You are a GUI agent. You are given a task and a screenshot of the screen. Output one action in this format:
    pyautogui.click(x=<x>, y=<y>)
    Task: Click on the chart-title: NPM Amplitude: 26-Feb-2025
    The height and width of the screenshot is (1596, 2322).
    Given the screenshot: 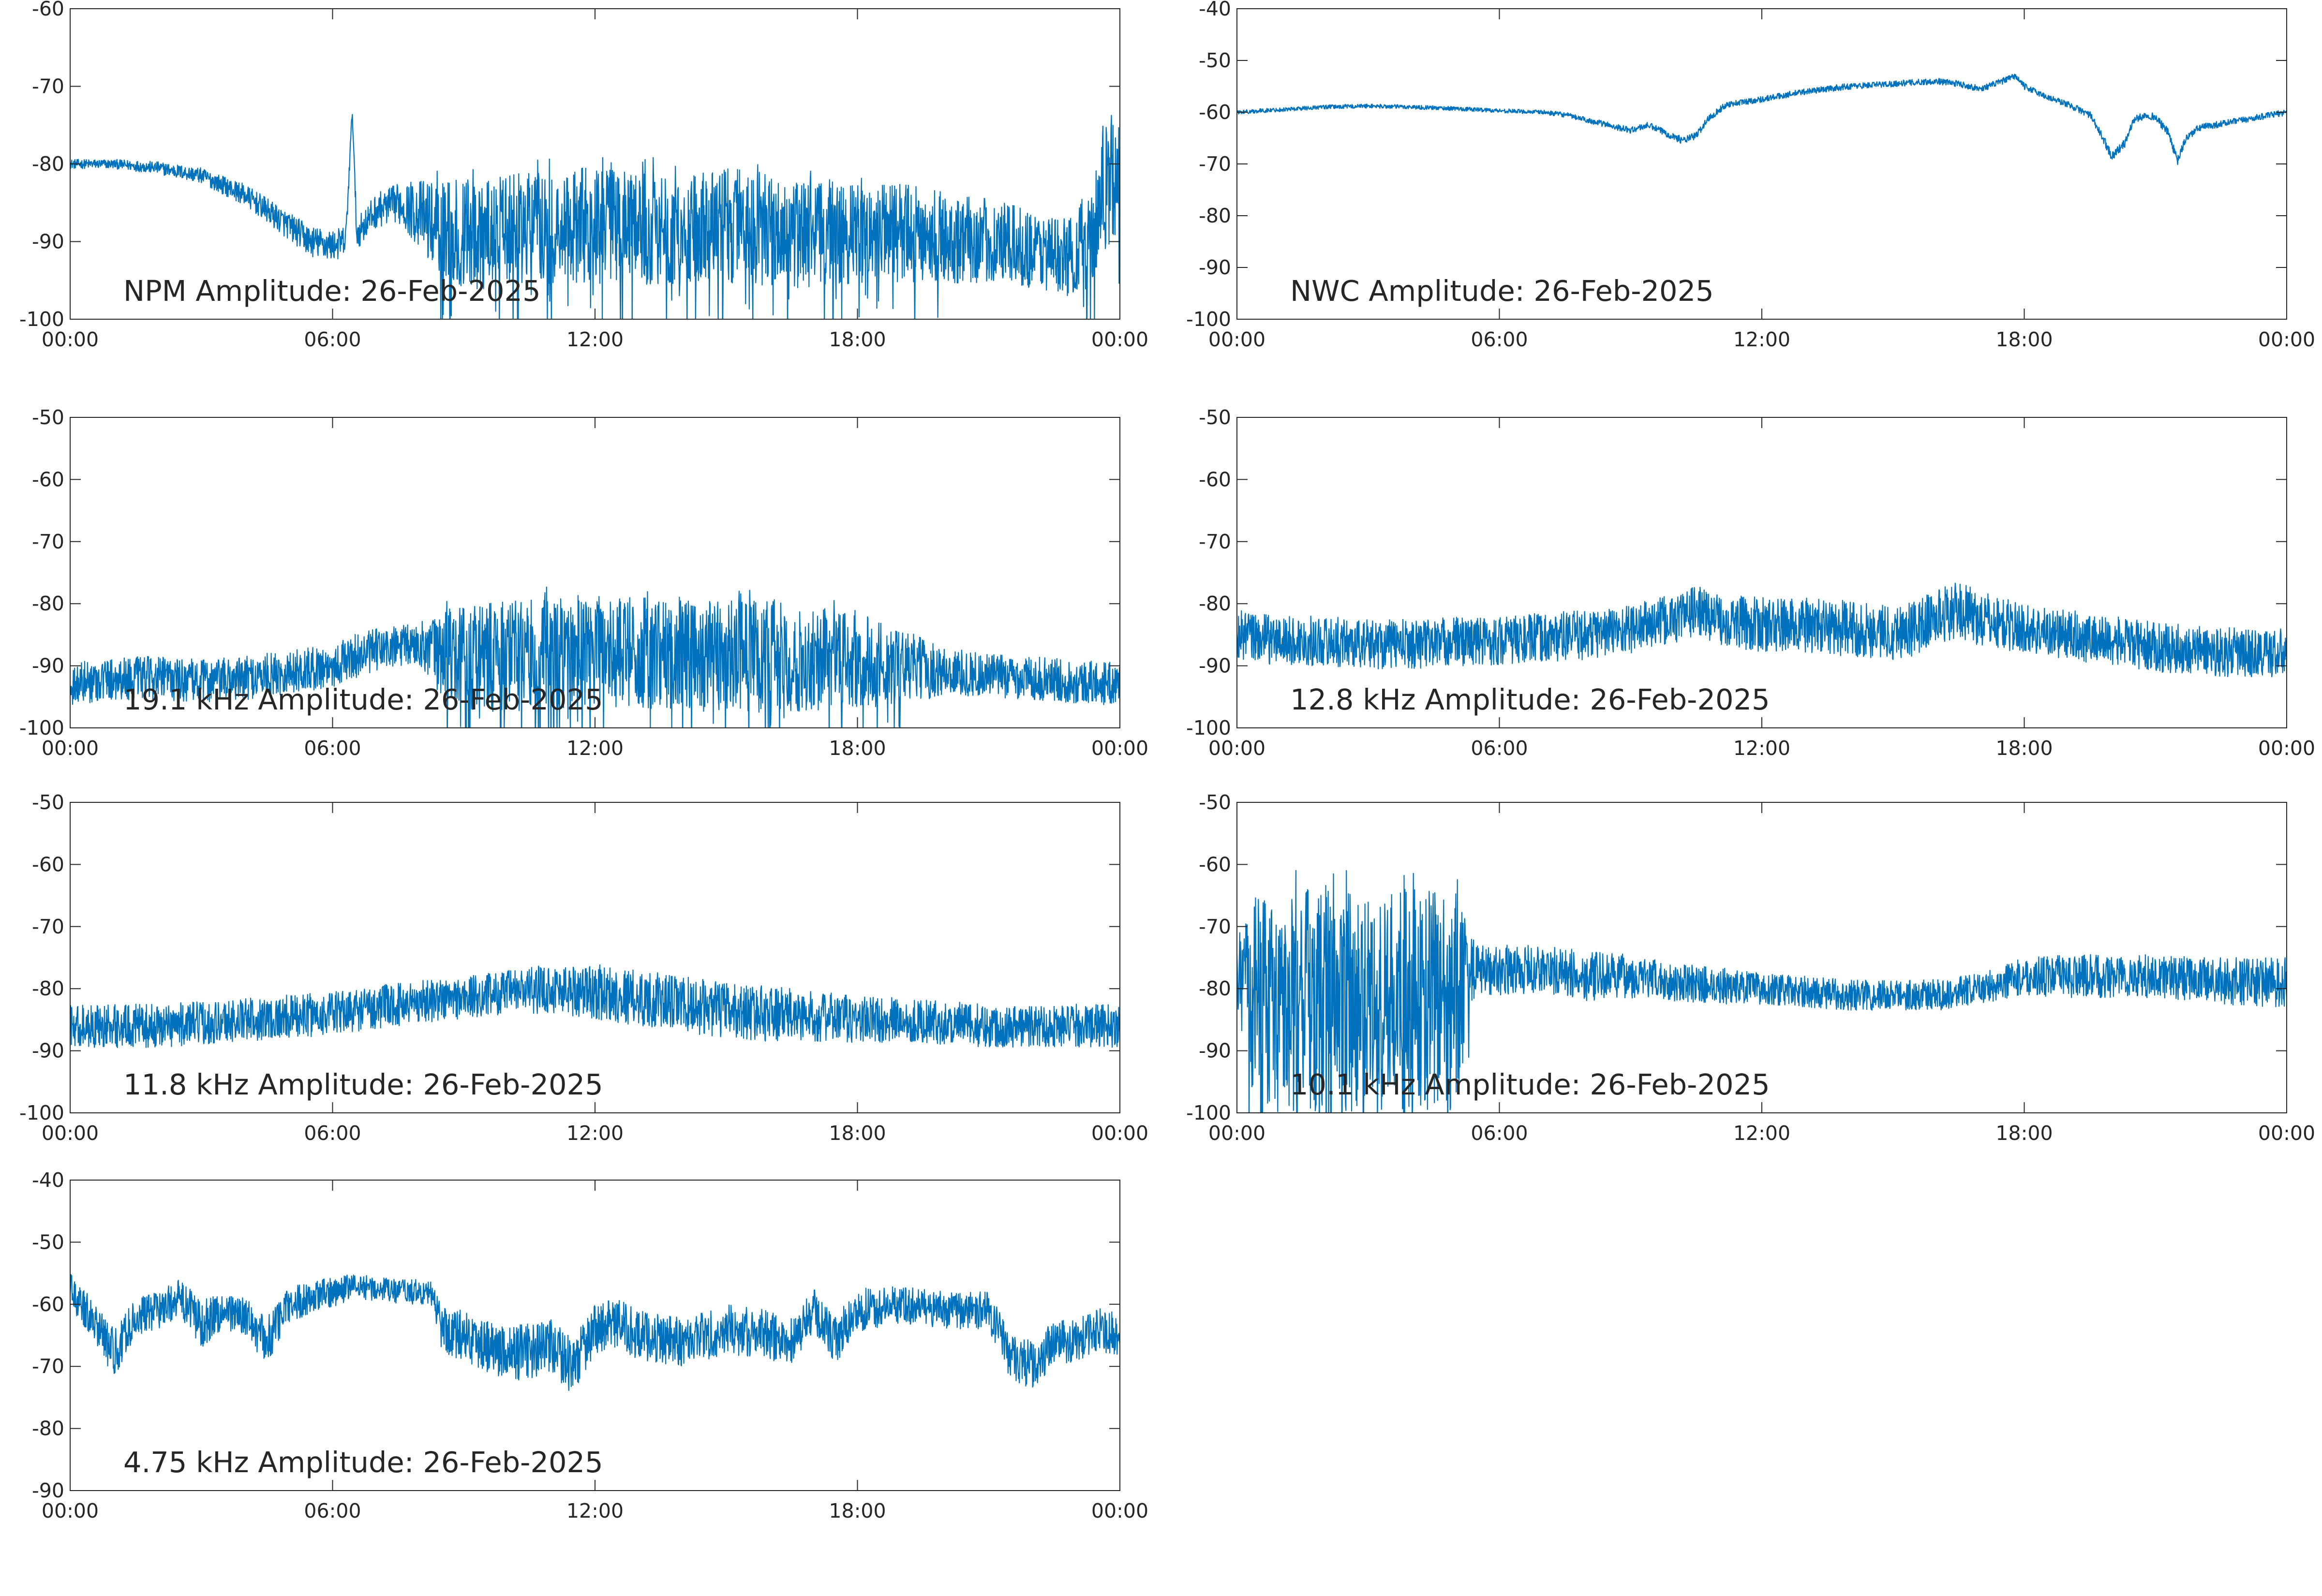 What is the action you would take?
    pyautogui.click(x=332, y=291)
    